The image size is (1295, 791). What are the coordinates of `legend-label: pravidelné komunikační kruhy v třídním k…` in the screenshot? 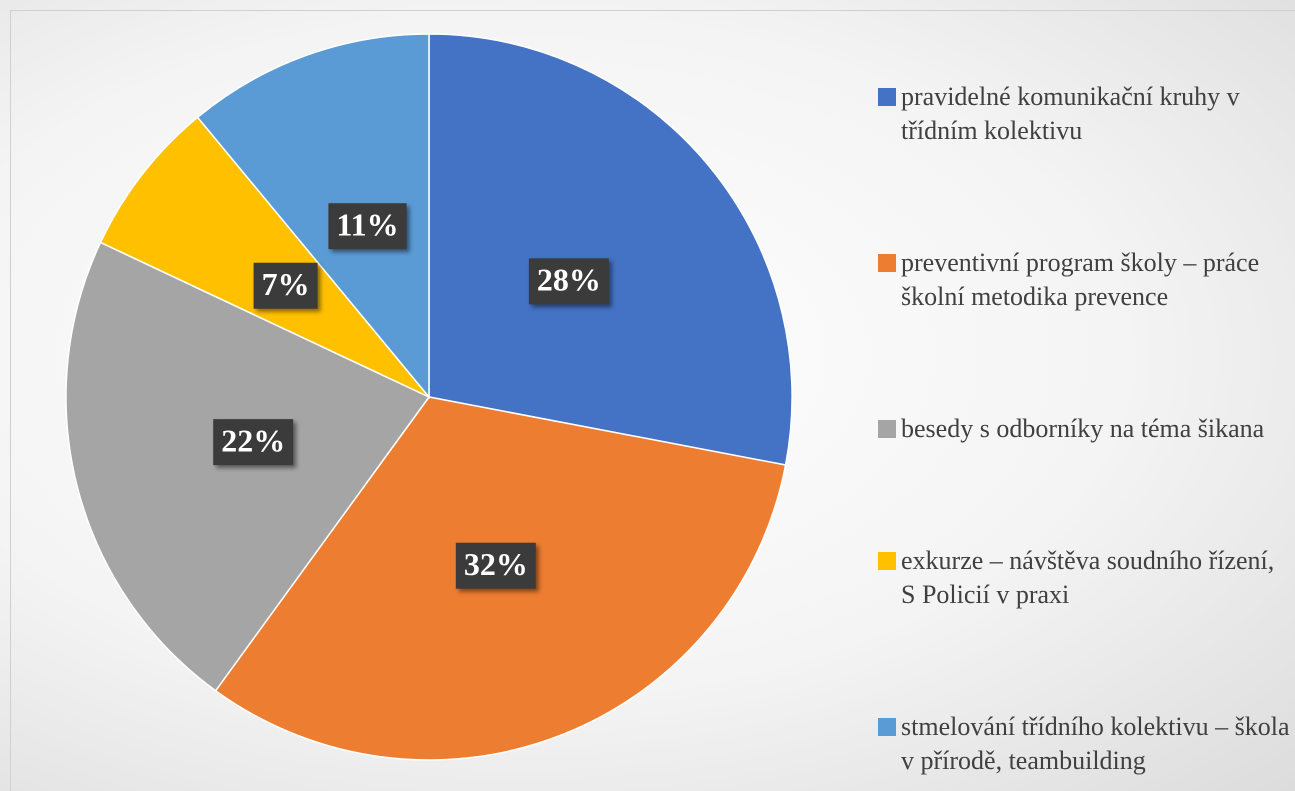 It's located at (1070, 113).